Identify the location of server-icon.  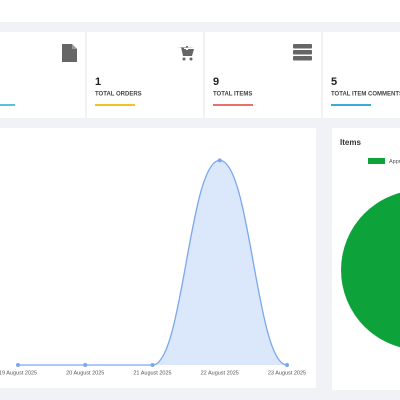
(302, 52).